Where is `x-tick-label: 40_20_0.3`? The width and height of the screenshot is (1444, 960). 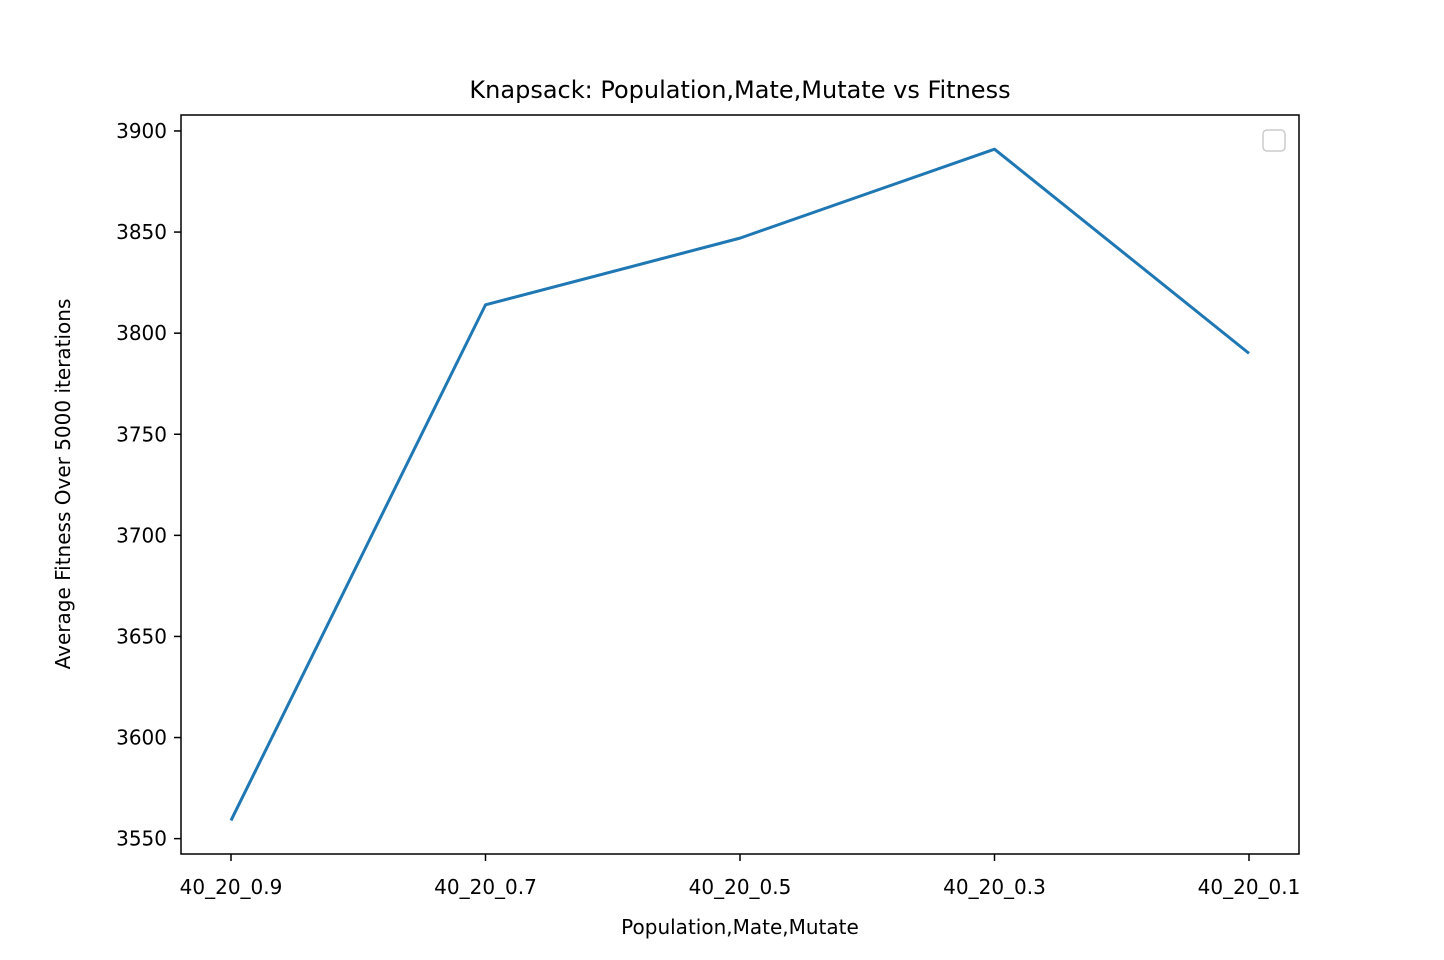
x-tick-label: 40_20_0.3 is located at coordinates (994, 887).